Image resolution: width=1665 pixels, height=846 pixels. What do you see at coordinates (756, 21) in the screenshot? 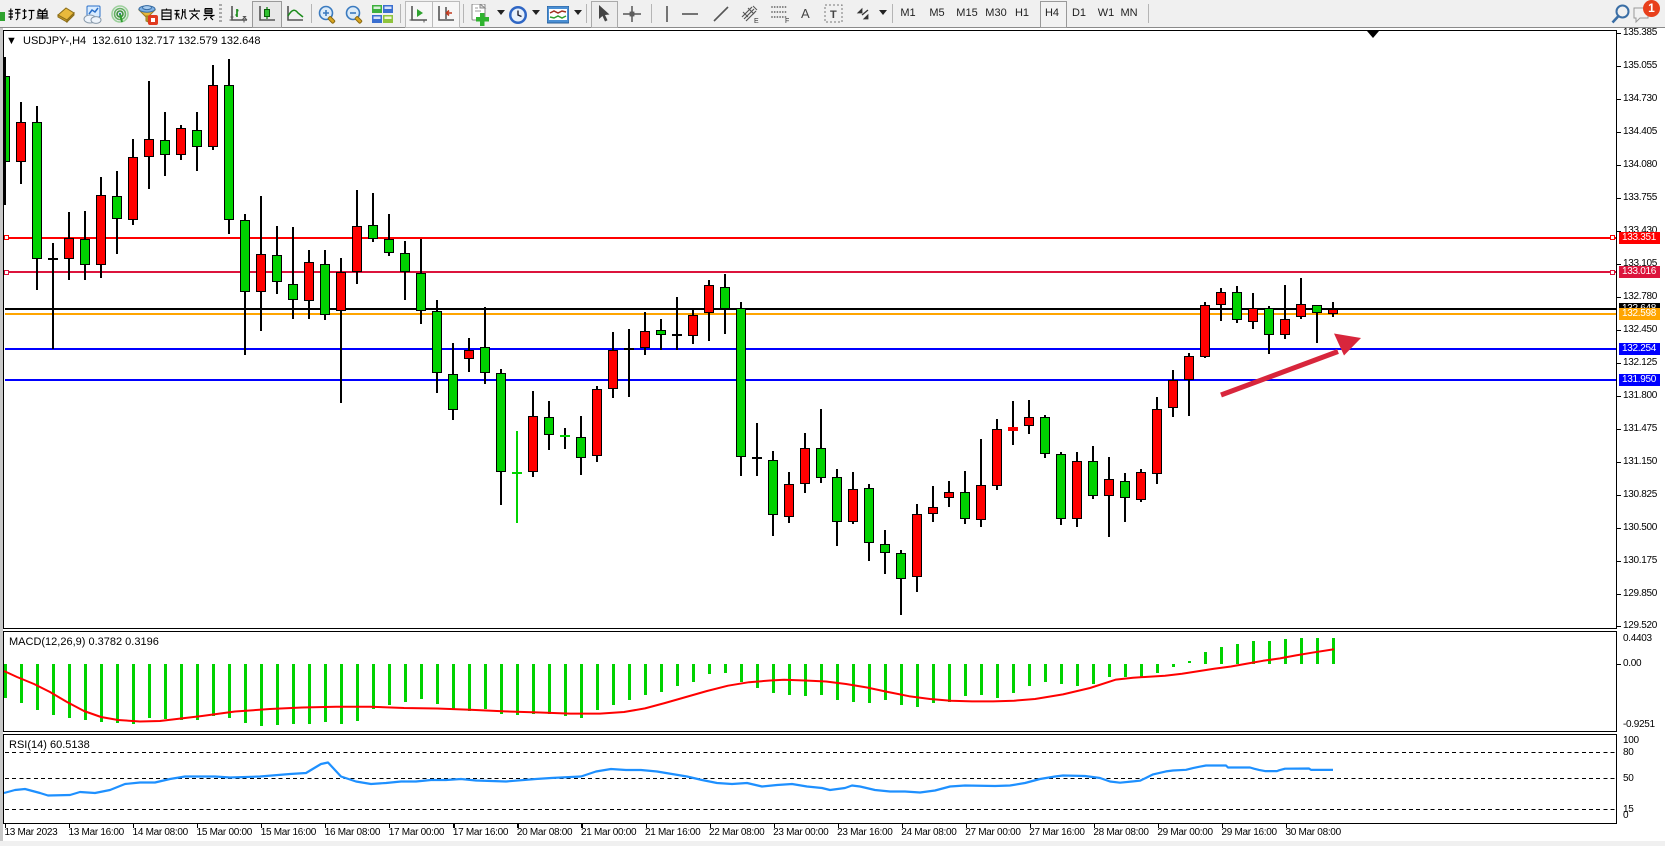
I see `svg-text: E` at bounding box center [756, 21].